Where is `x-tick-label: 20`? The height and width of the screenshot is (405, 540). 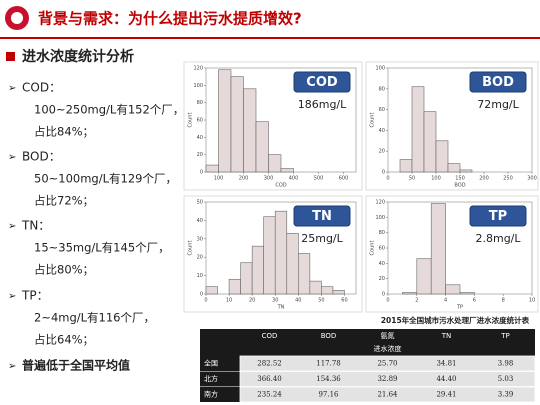 x-tick-label: 20 is located at coordinates (252, 301).